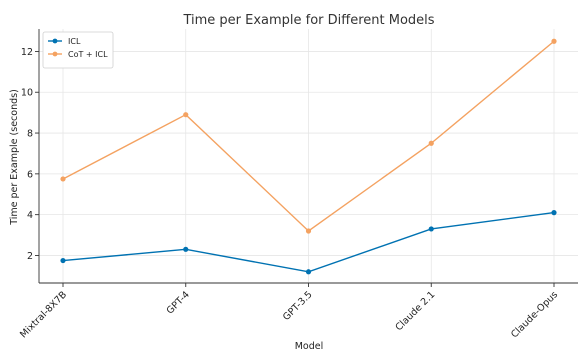 Image resolution: width=579 pixels, height=351 pixels. I want to click on legend: ICL CoT + ICL, so click(78, 50).